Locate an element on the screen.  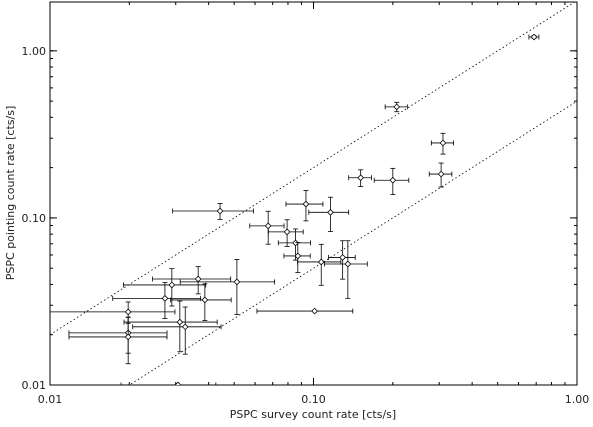
x-tick-label: 0.01 is located at coordinates (50, 399).